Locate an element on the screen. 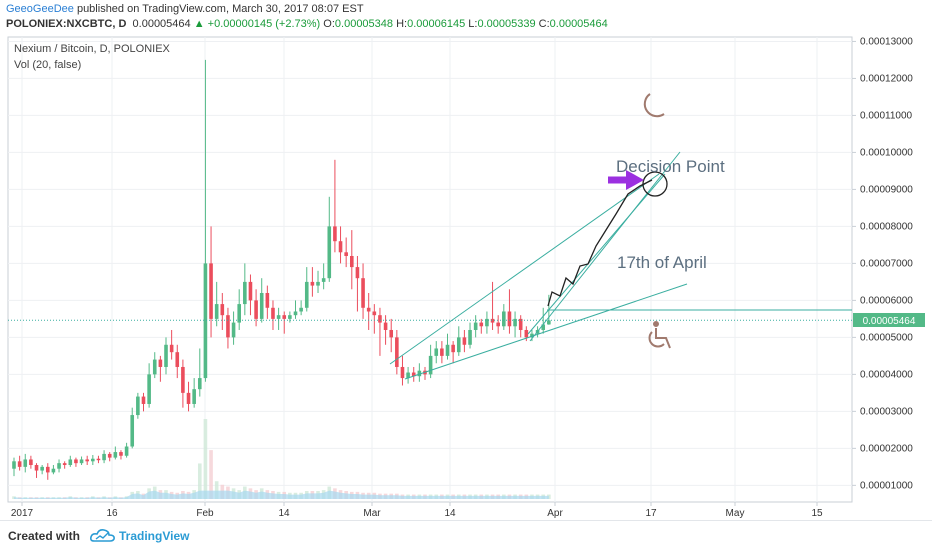  author-link: GeeoGeeDee is located at coordinates (40, 9).